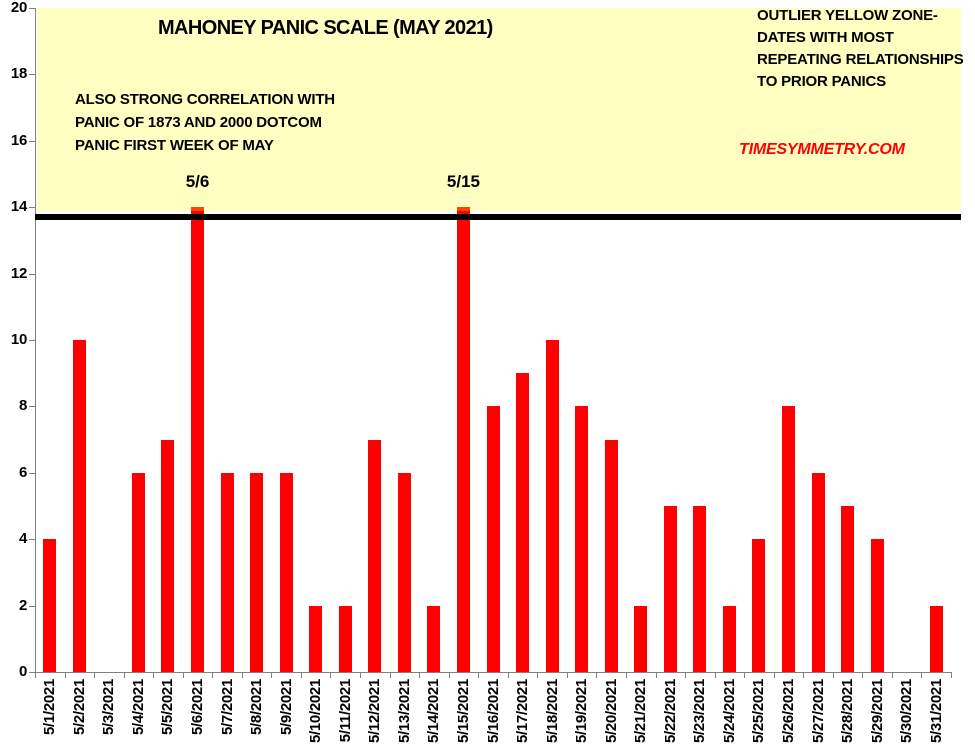 Image resolution: width=975 pixels, height=755 pixels. I want to click on peak-label: 5/15, so click(463, 181).